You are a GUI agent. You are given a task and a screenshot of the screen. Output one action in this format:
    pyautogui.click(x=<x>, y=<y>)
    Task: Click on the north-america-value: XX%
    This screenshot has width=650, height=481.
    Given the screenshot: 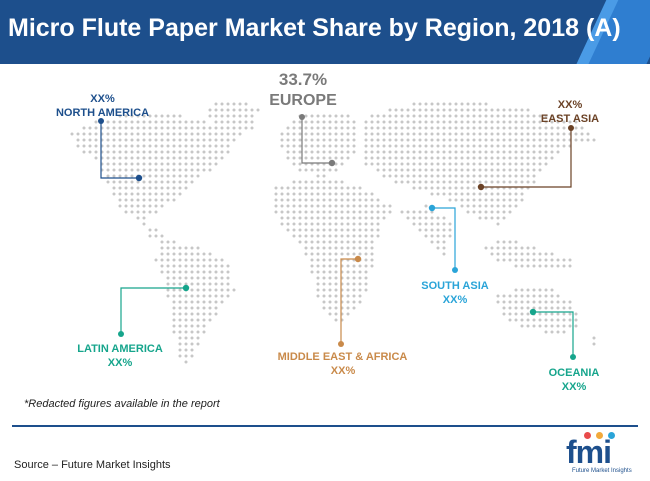 What is the action you would take?
    pyautogui.click(x=102, y=99)
    